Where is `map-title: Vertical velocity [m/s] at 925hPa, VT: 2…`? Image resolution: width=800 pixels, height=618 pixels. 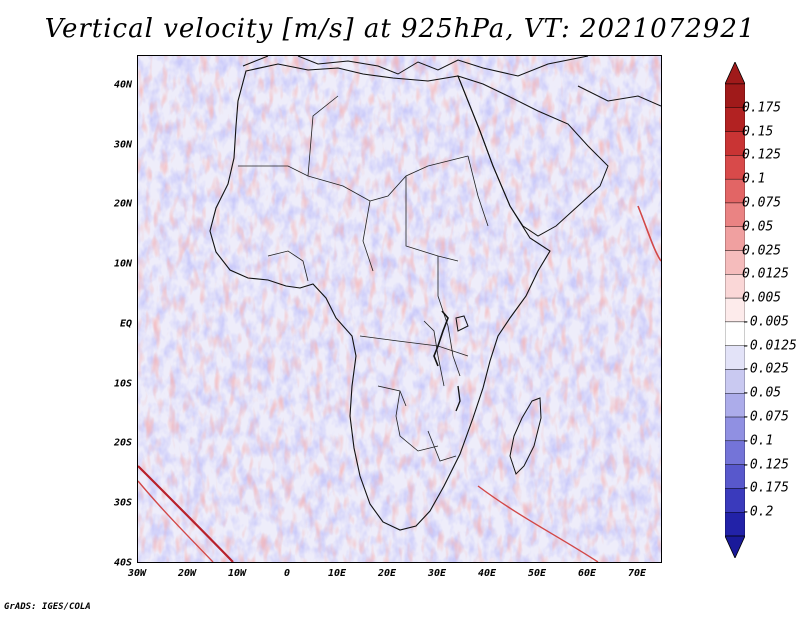
map-title: Vertical velocity [m/s] at 925hPa, VT: 2… is located at coordinates (400, 29).